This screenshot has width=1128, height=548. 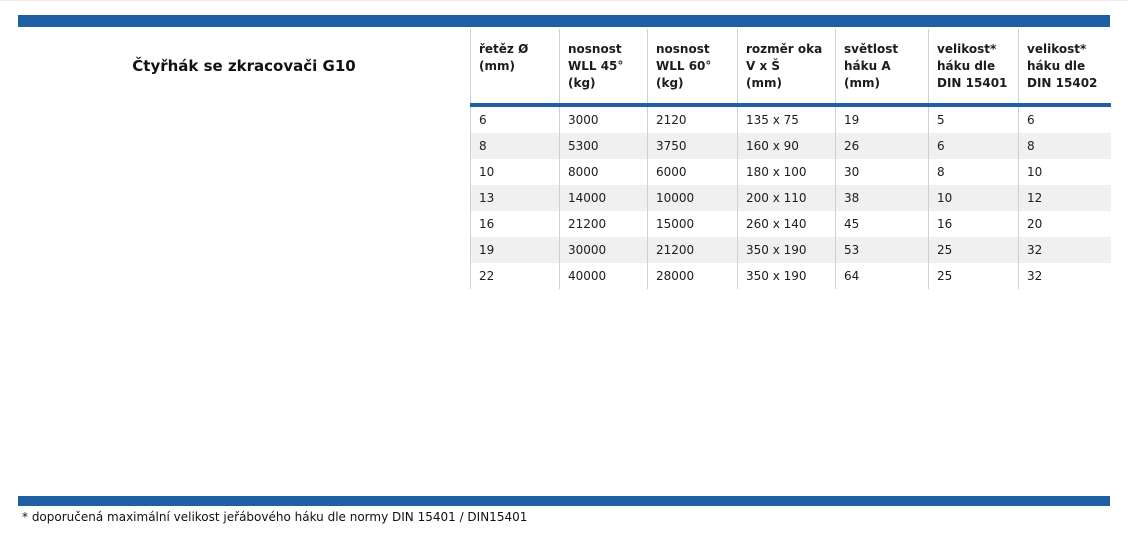 What do you see at coordinates (692, 172) in the screenshot?
I see `table-cell: 6000` at bounding box center [692, 172].